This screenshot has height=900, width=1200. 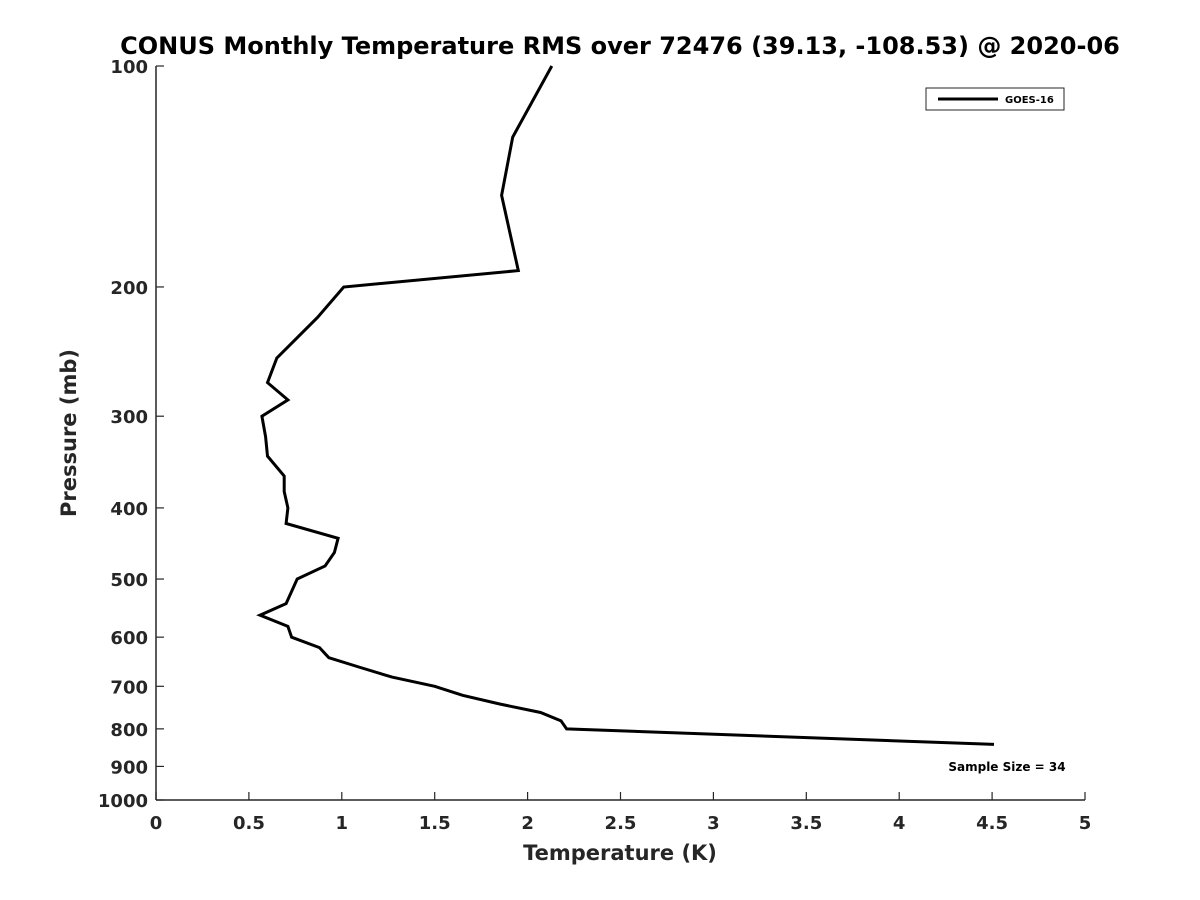 I want to click on x-tick-label: 0.5, so click(x=249, y=823).